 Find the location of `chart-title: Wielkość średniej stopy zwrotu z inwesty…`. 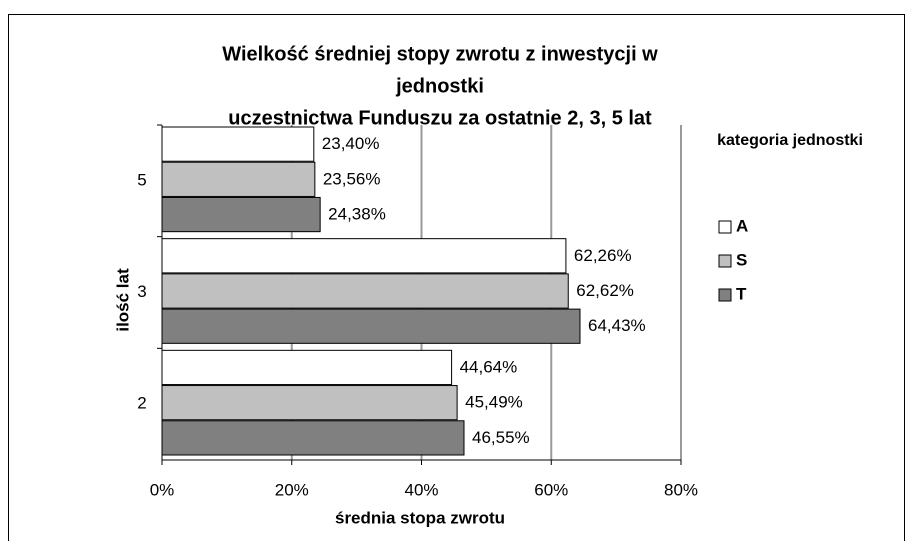

chart-title: Wielkość średniej stopy zwrotu z inwesty… is located at coordinates (440, 54).